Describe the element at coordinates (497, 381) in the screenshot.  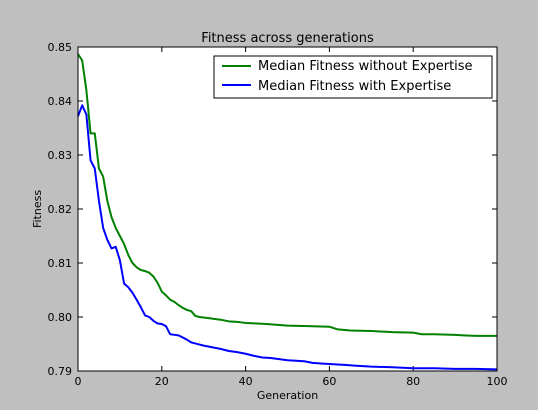
I see `x-tick-label: 100` at that location.